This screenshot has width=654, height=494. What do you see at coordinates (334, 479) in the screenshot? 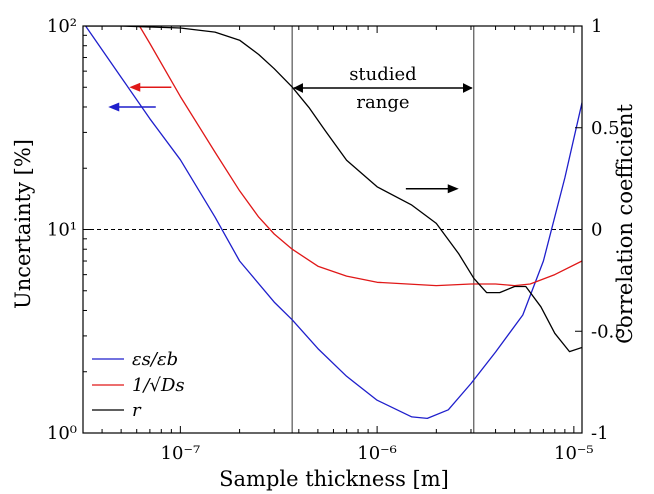
I see `x-axis-title: Sample thickness [m]` at bounding box center [334, 479].